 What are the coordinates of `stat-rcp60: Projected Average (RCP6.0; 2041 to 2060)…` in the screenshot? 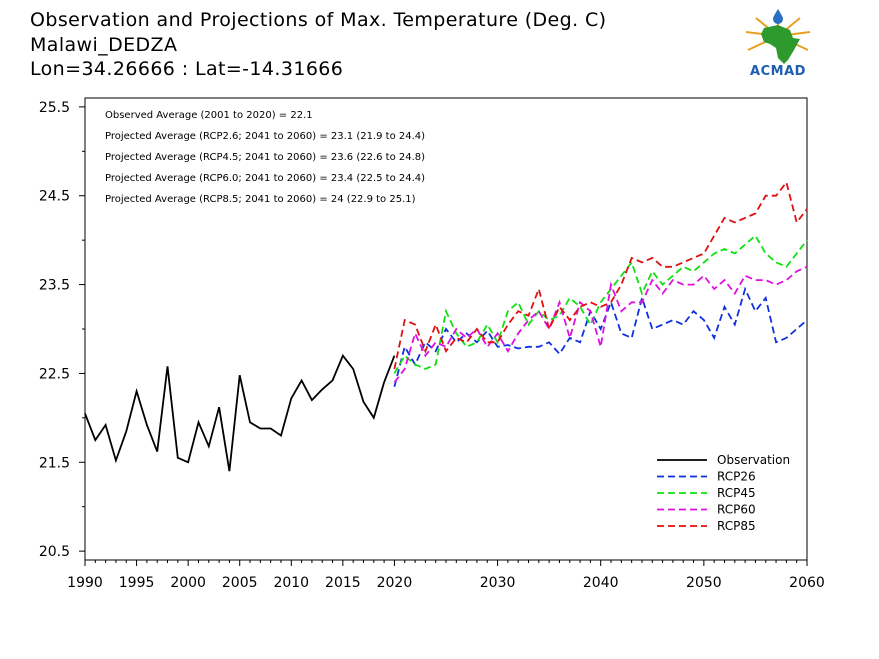 It's located at (265, 178).